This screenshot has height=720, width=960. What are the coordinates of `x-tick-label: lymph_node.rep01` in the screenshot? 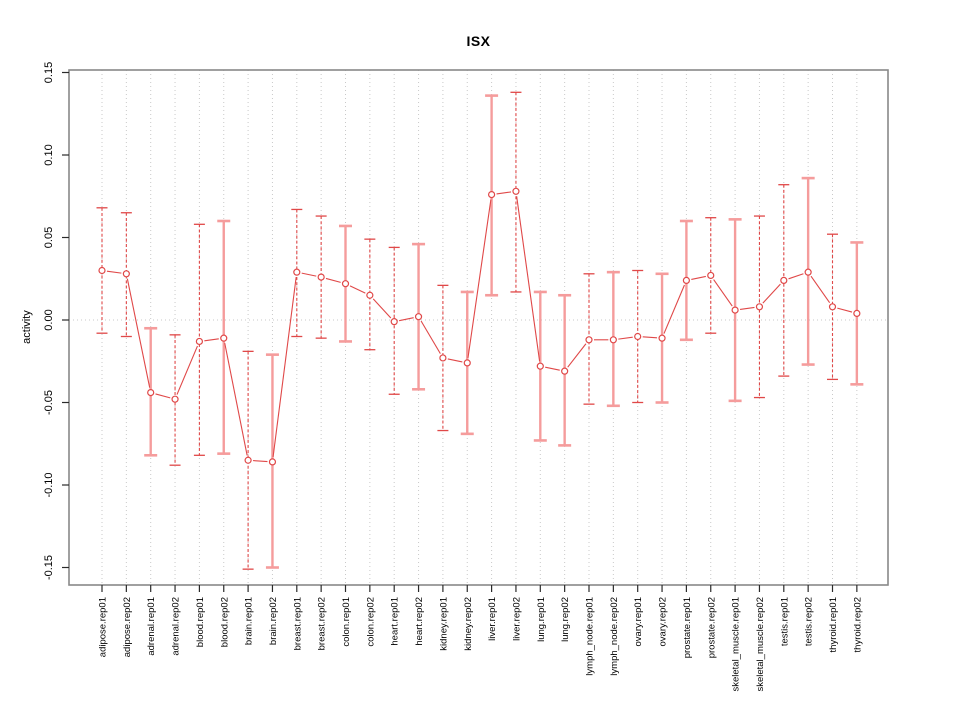 It's located at (590, 636).